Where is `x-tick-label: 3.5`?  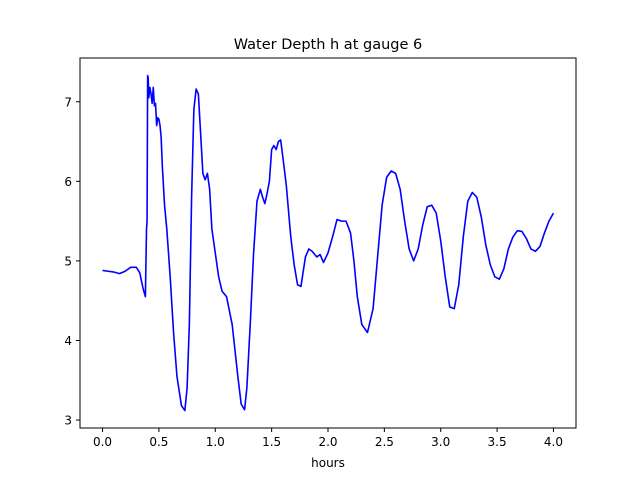
x-tick-label: 3.5 is located at coordinates (497, 442).